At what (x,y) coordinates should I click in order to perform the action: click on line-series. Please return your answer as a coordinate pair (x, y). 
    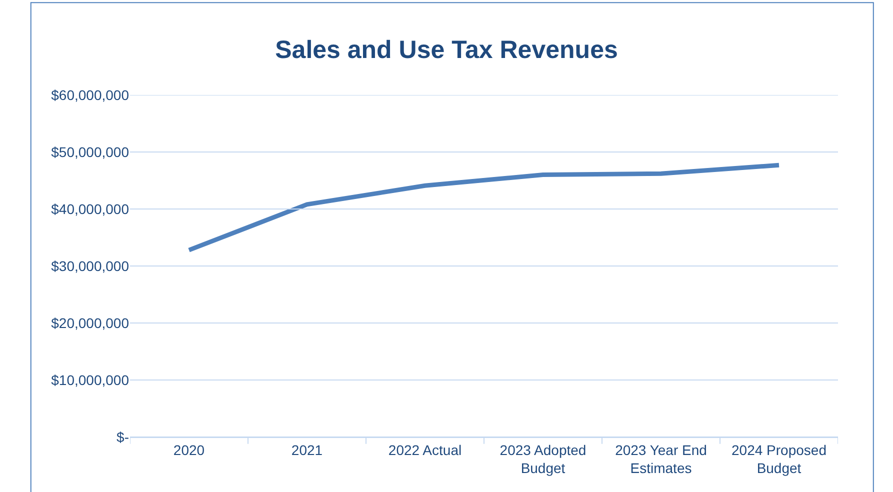
    Looking at the image, I should click on (484, 207).